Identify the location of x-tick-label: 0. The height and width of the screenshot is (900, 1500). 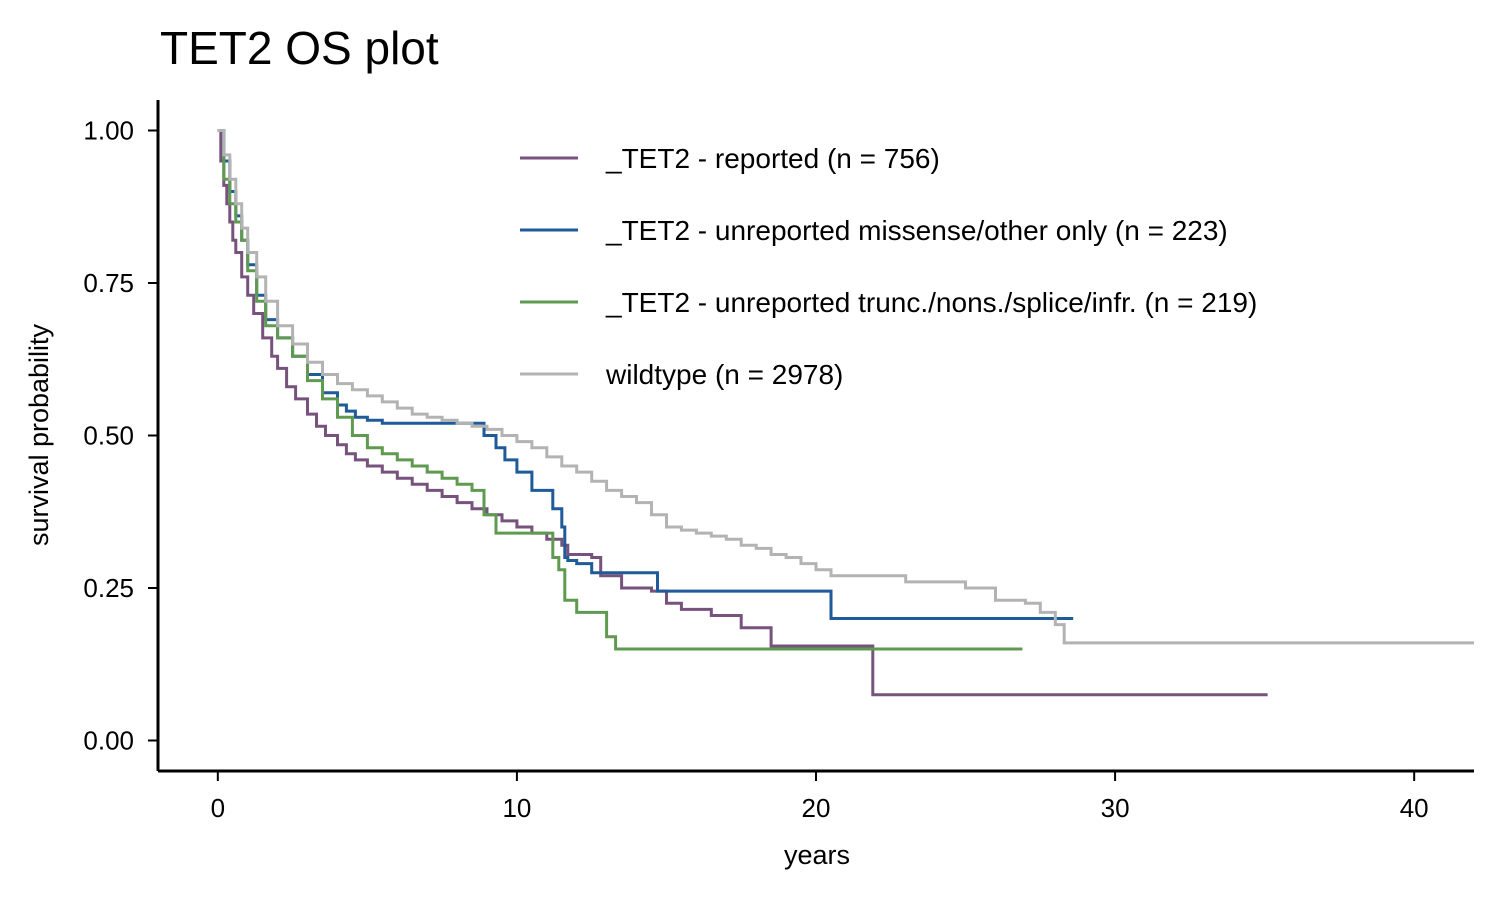
(218, 808).